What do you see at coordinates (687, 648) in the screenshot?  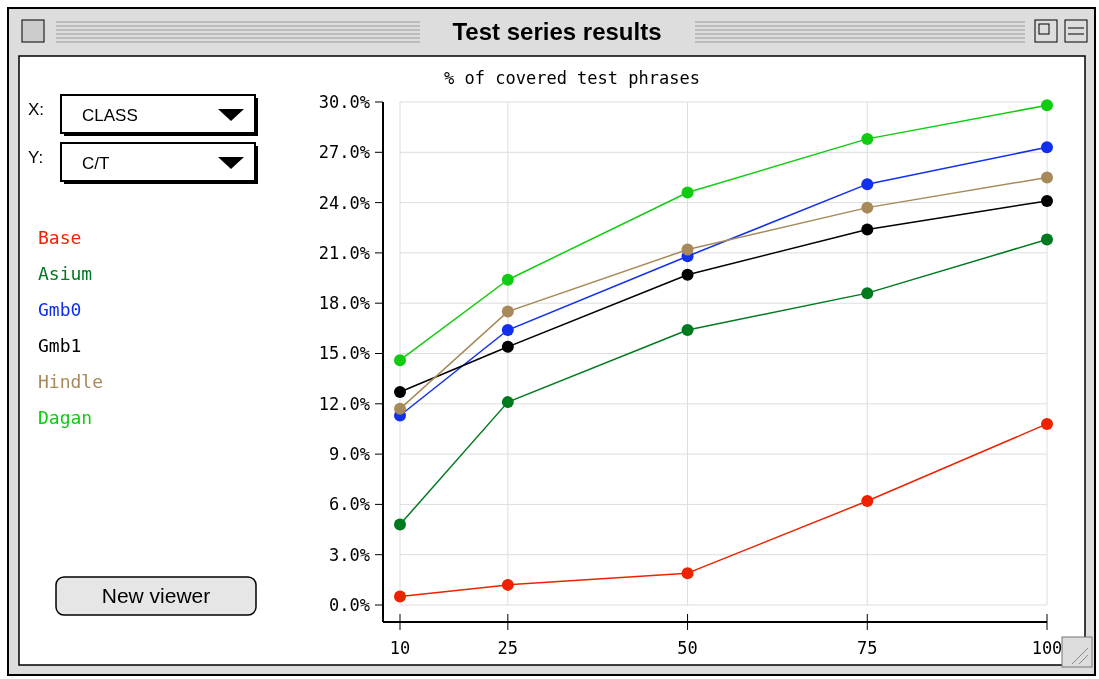 I see `x-tick-label: 50` at bounding box center [687, 648].